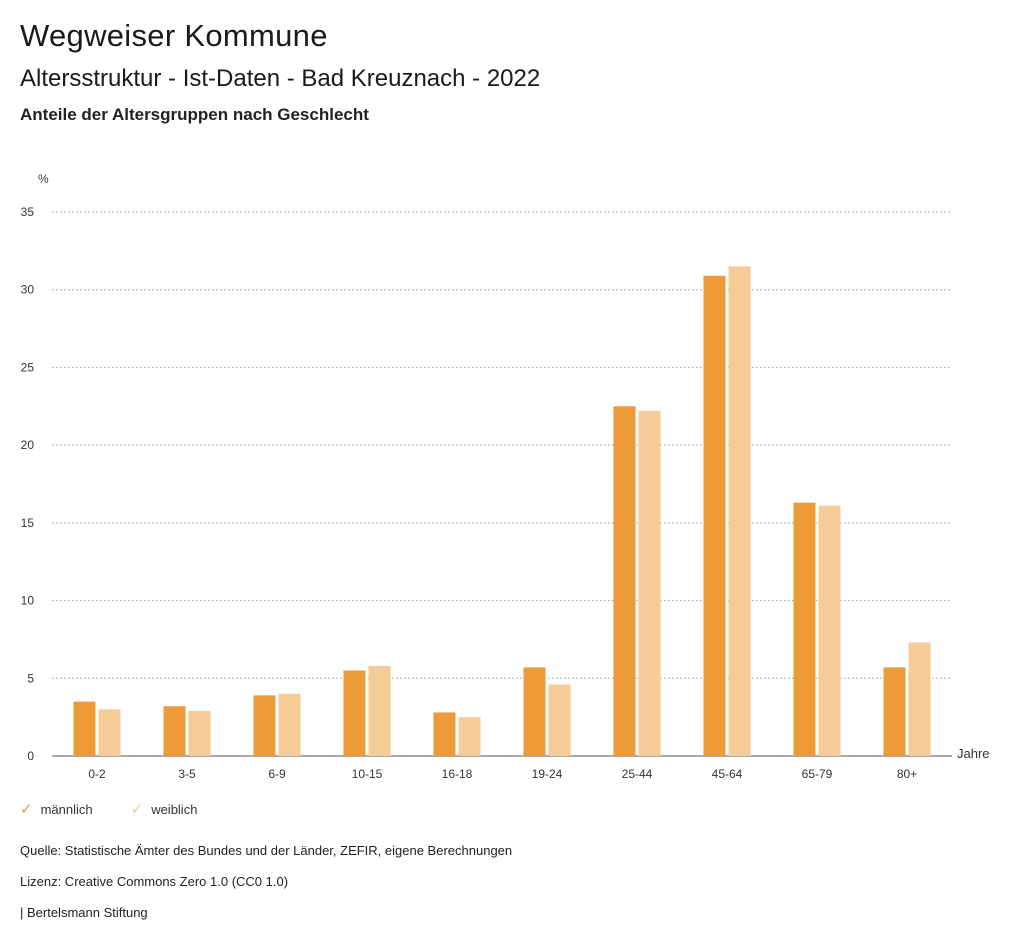  Describe the element at coordinates (973, 753) in the screenshot. I see `x-axis-label: Jahre` at that location.